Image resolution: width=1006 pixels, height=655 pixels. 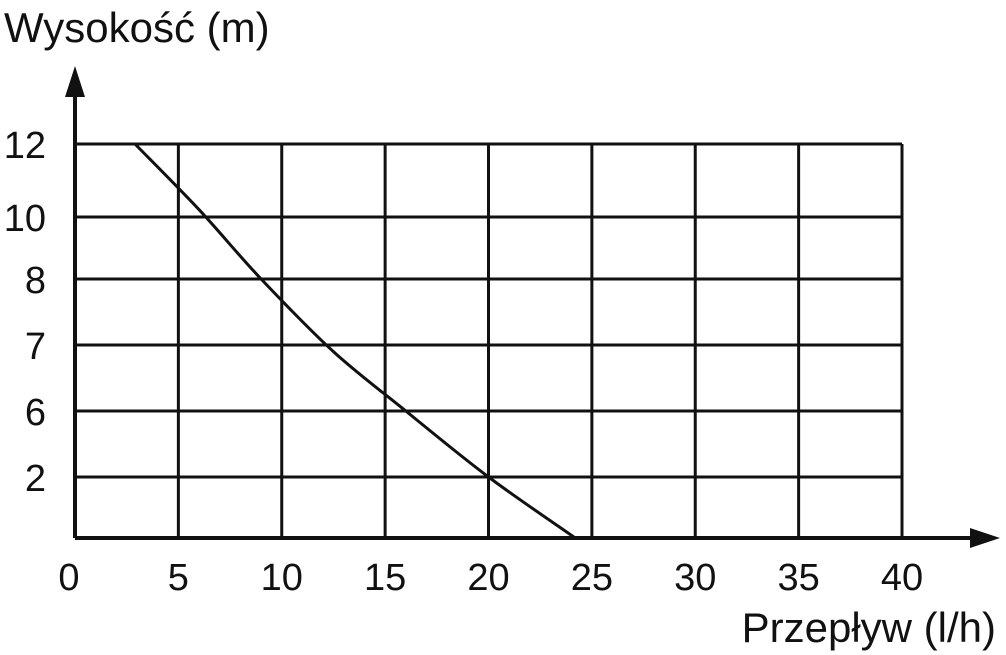 What do you see at coordinates (869, 627) in the screenshot?
I see `x-axis-title: Przepływ (l/h)` at bounding box center [869, 627].